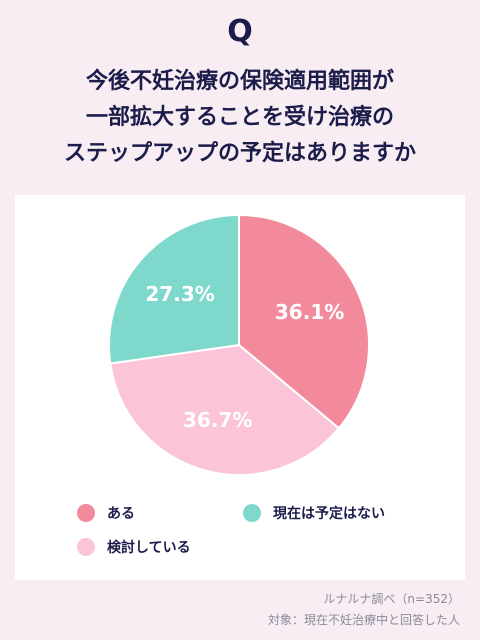 The image size is (480, 640). I want to click on target-note: 対象：現在不妊治療中と回答した人, so click(363, 620).